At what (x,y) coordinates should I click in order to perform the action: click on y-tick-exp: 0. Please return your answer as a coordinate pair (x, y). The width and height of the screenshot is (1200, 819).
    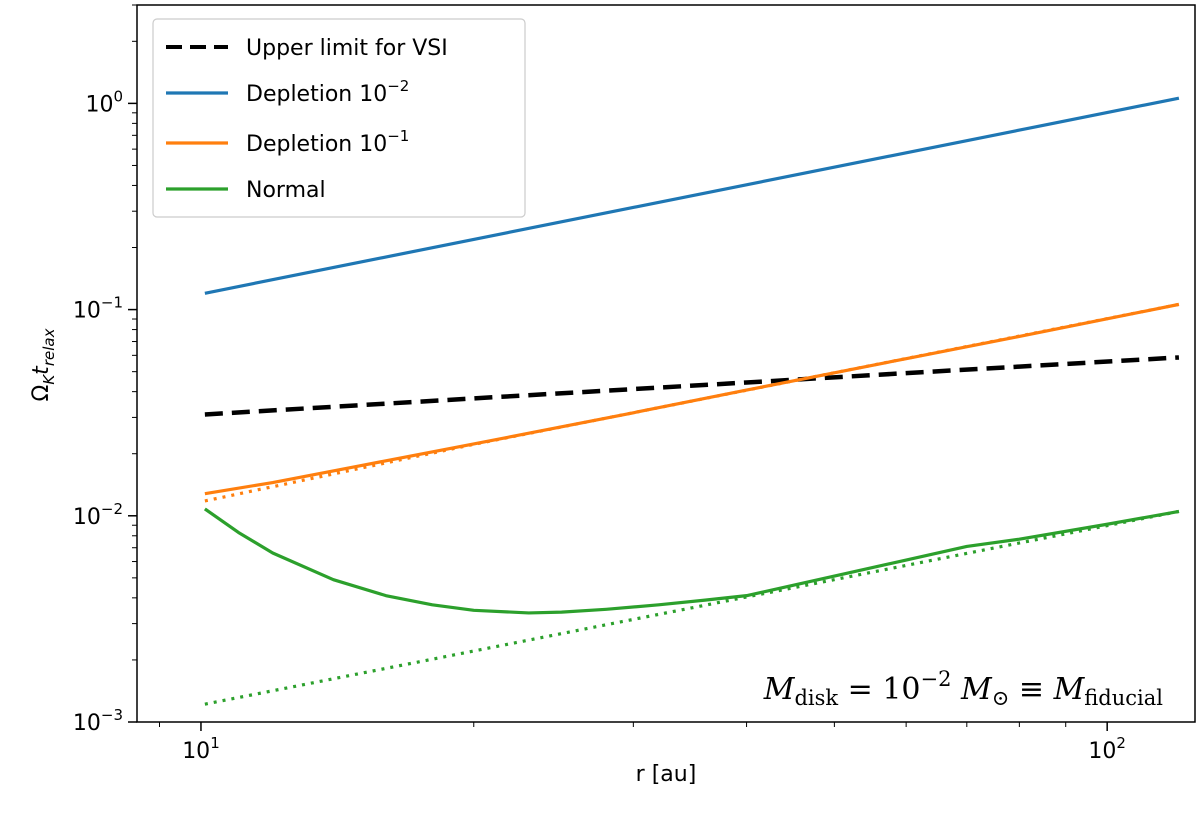
    Looking at the image, I should click on (118, 96).